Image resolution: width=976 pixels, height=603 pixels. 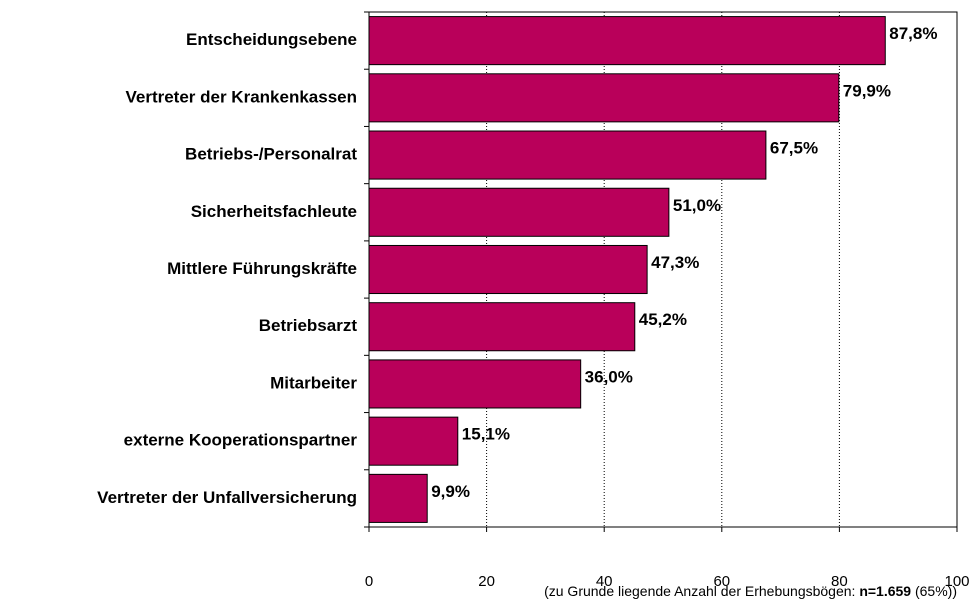 I want to click on value-label: 47,3%, so click(x=675, y=262).